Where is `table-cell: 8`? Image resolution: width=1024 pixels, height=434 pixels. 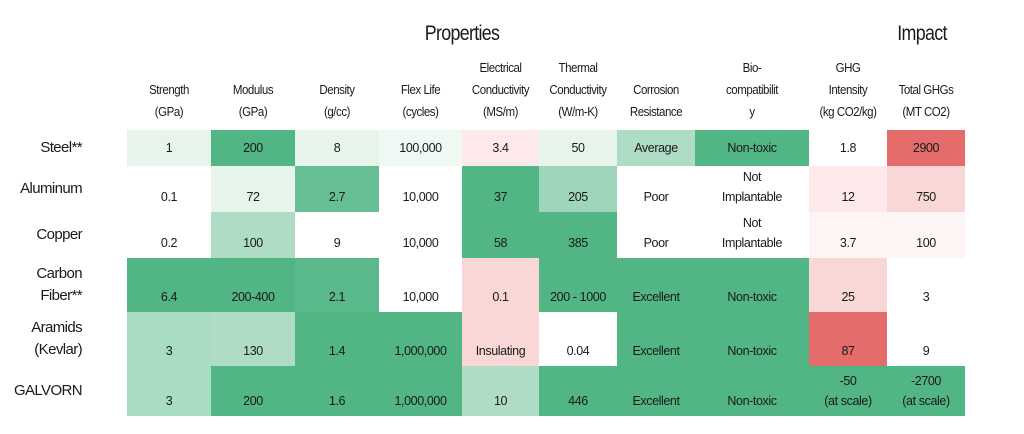 table-cell: 8 is located at coordinates (337, 148).